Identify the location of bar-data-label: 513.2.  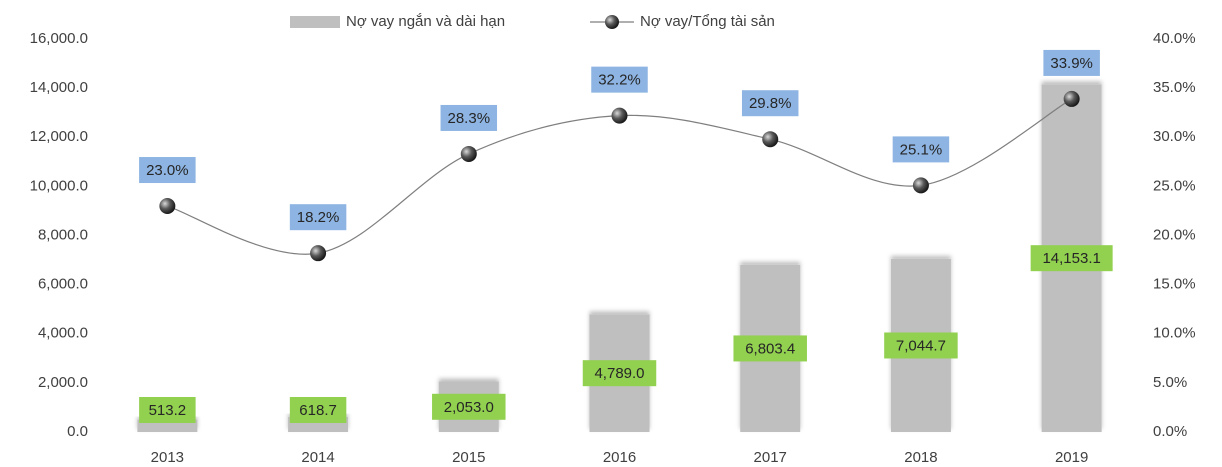
(168, 410).